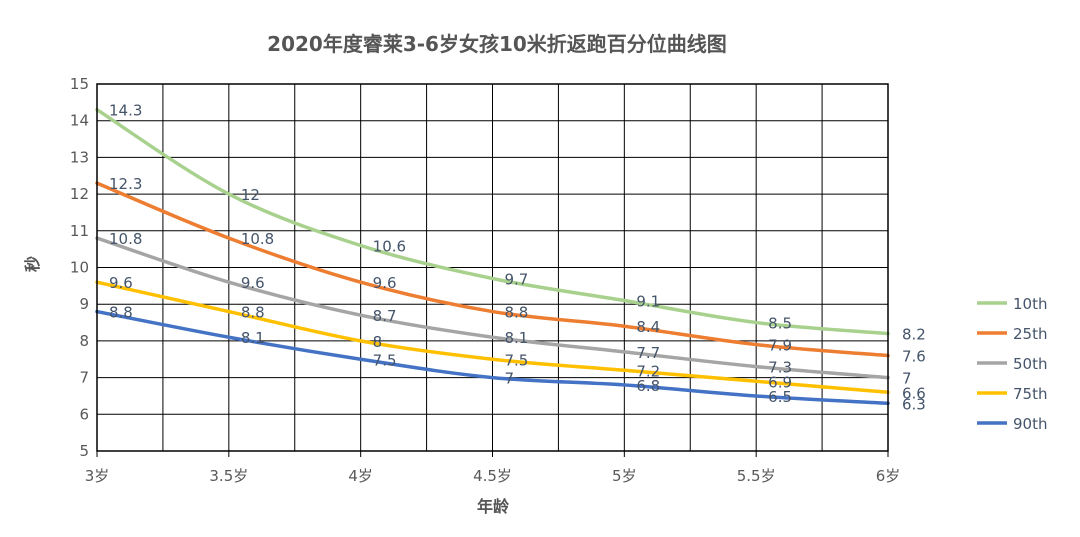  What do you see at coordinates (84, 378) in the screenshot?
I see `y-tick-label: 7` at bounding box center [84, 378].